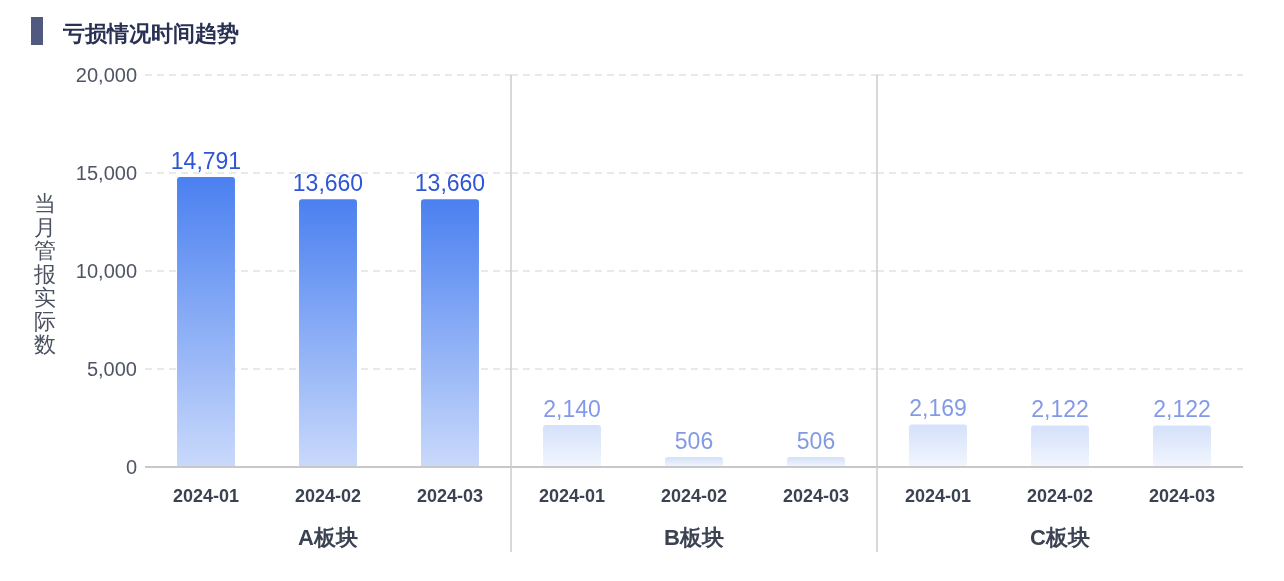 The height and width of the screenshot is (581, 1284). Describe the element at coordinates (938, 408) in the screenshot. I see `data-label: 2,169` at that location.